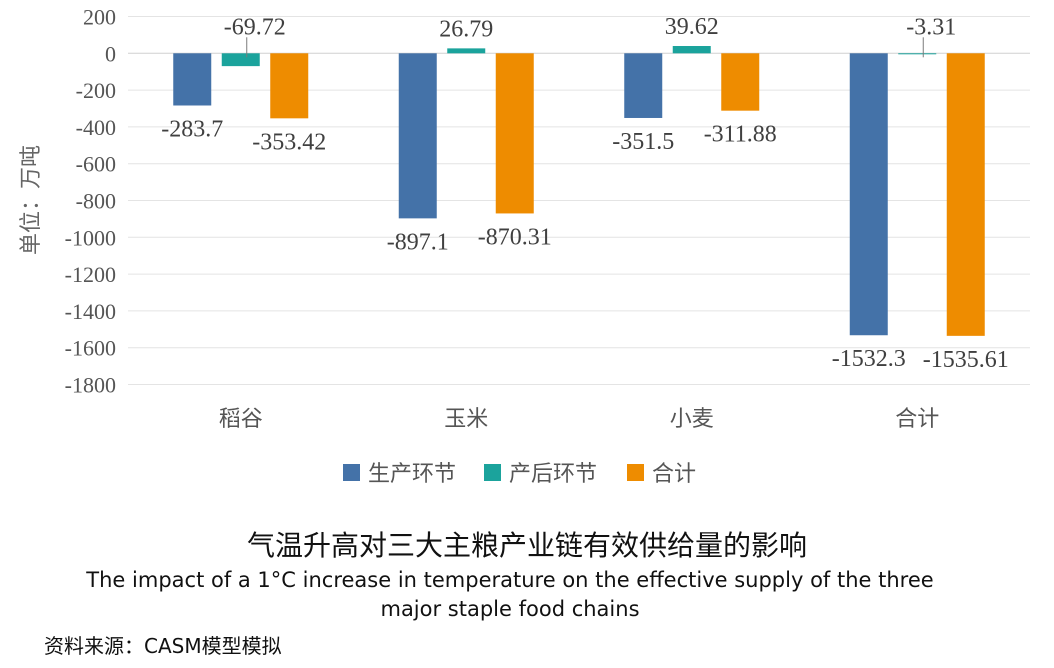  Describe the element at coordinates (96, 201) in the screenshot. I see `y-tick-label: -800` at that location.